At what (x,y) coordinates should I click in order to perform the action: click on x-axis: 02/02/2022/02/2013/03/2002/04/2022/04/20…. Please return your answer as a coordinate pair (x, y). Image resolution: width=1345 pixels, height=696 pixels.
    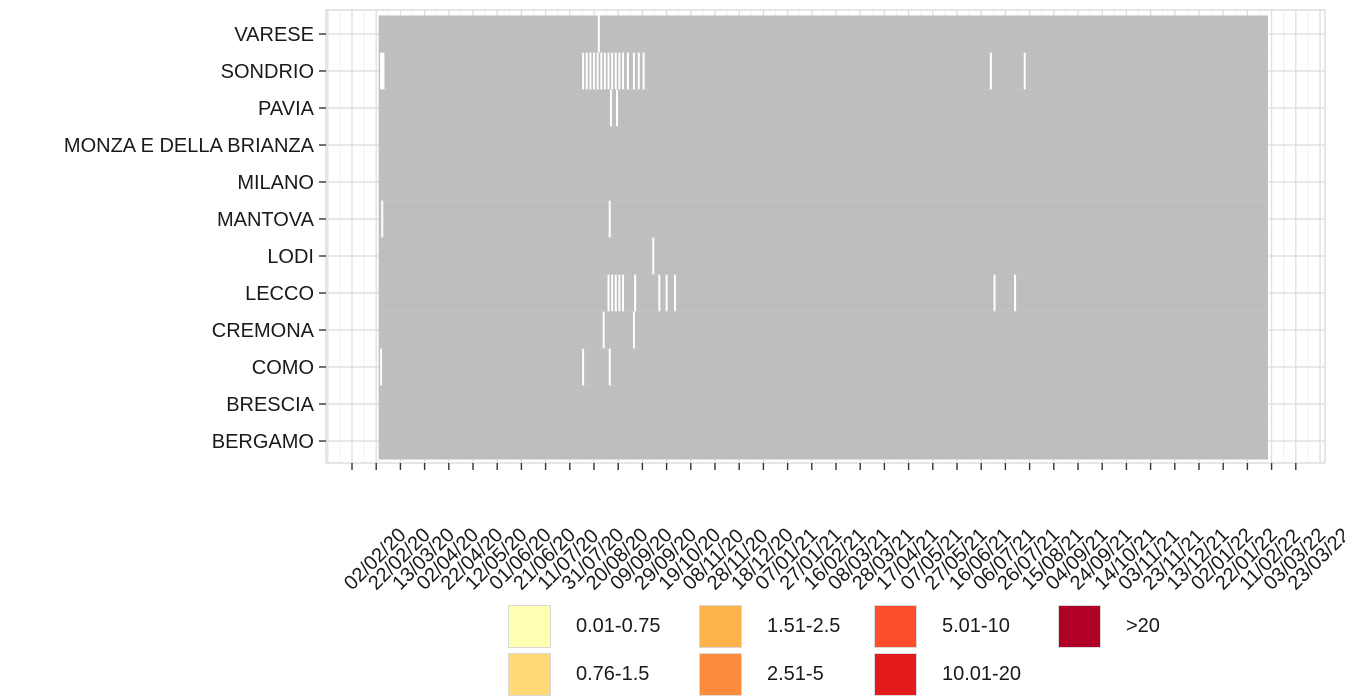
    Looking at the image, I should click on (842, 529).